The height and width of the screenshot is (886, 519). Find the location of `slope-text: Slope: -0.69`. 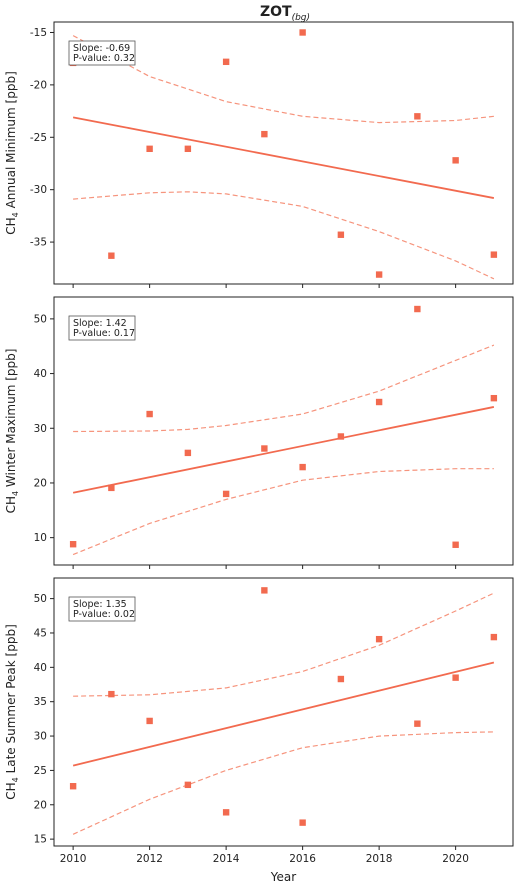

slope-text: Slope: -0.69 is located at coordinates (101, 48).